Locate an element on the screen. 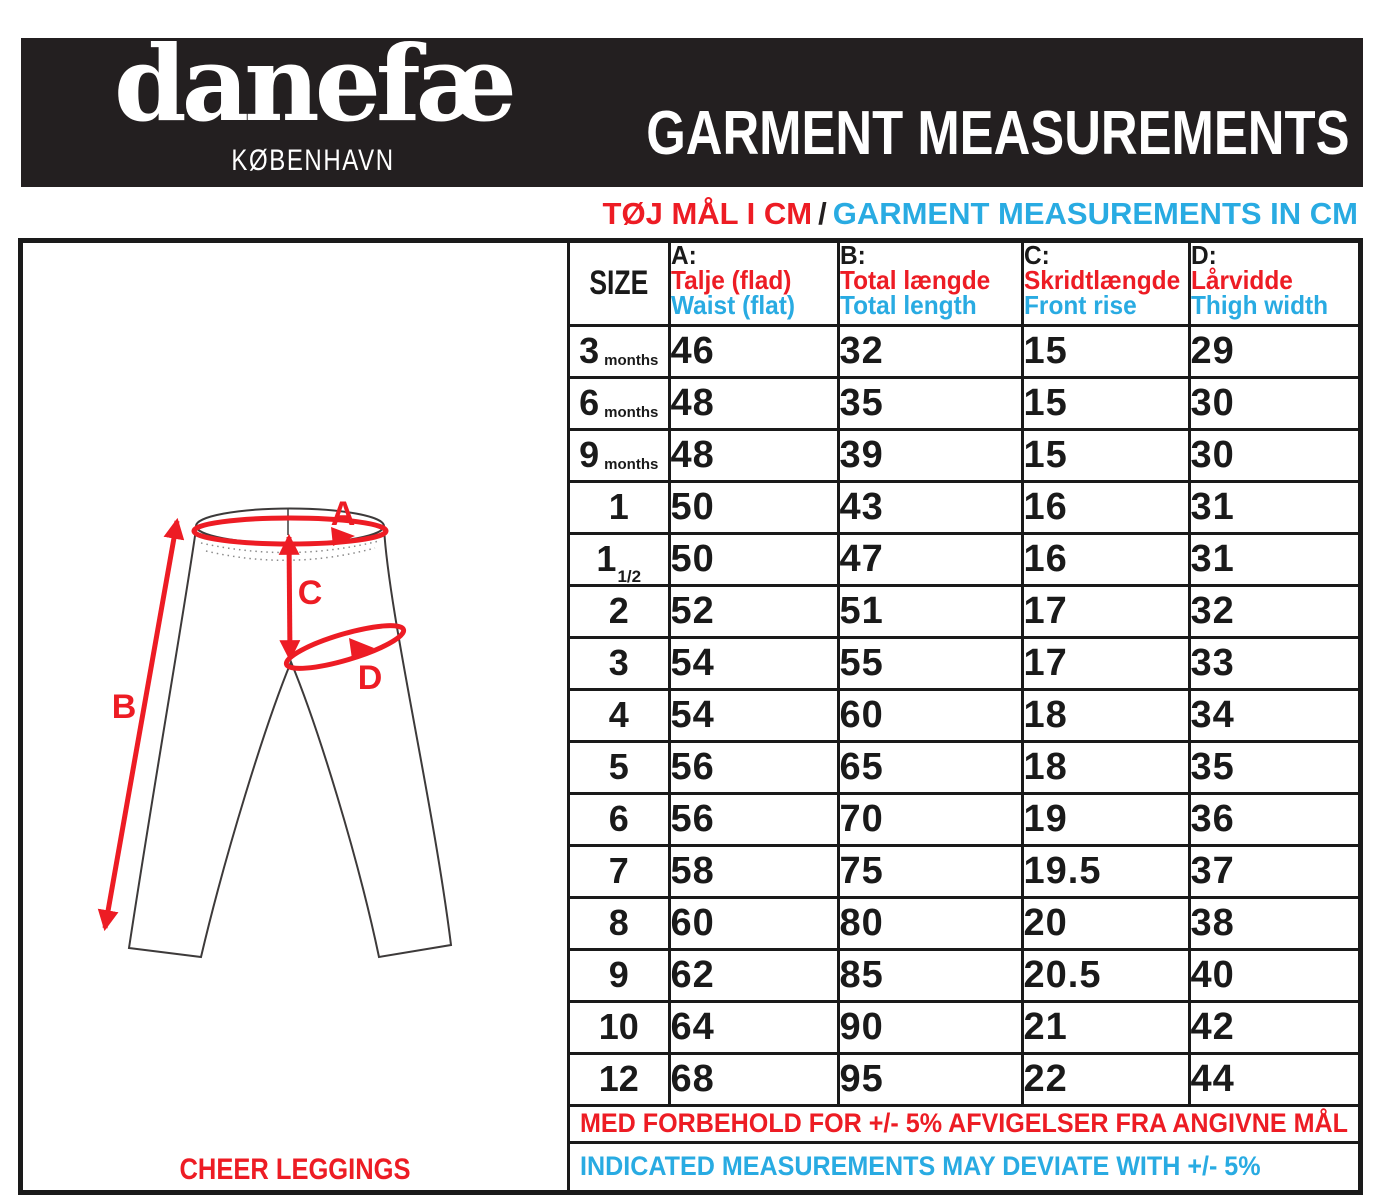 The height and width of the screenshot is (1200, 1386). size-number: 2 is located at coordinates (618, 610).